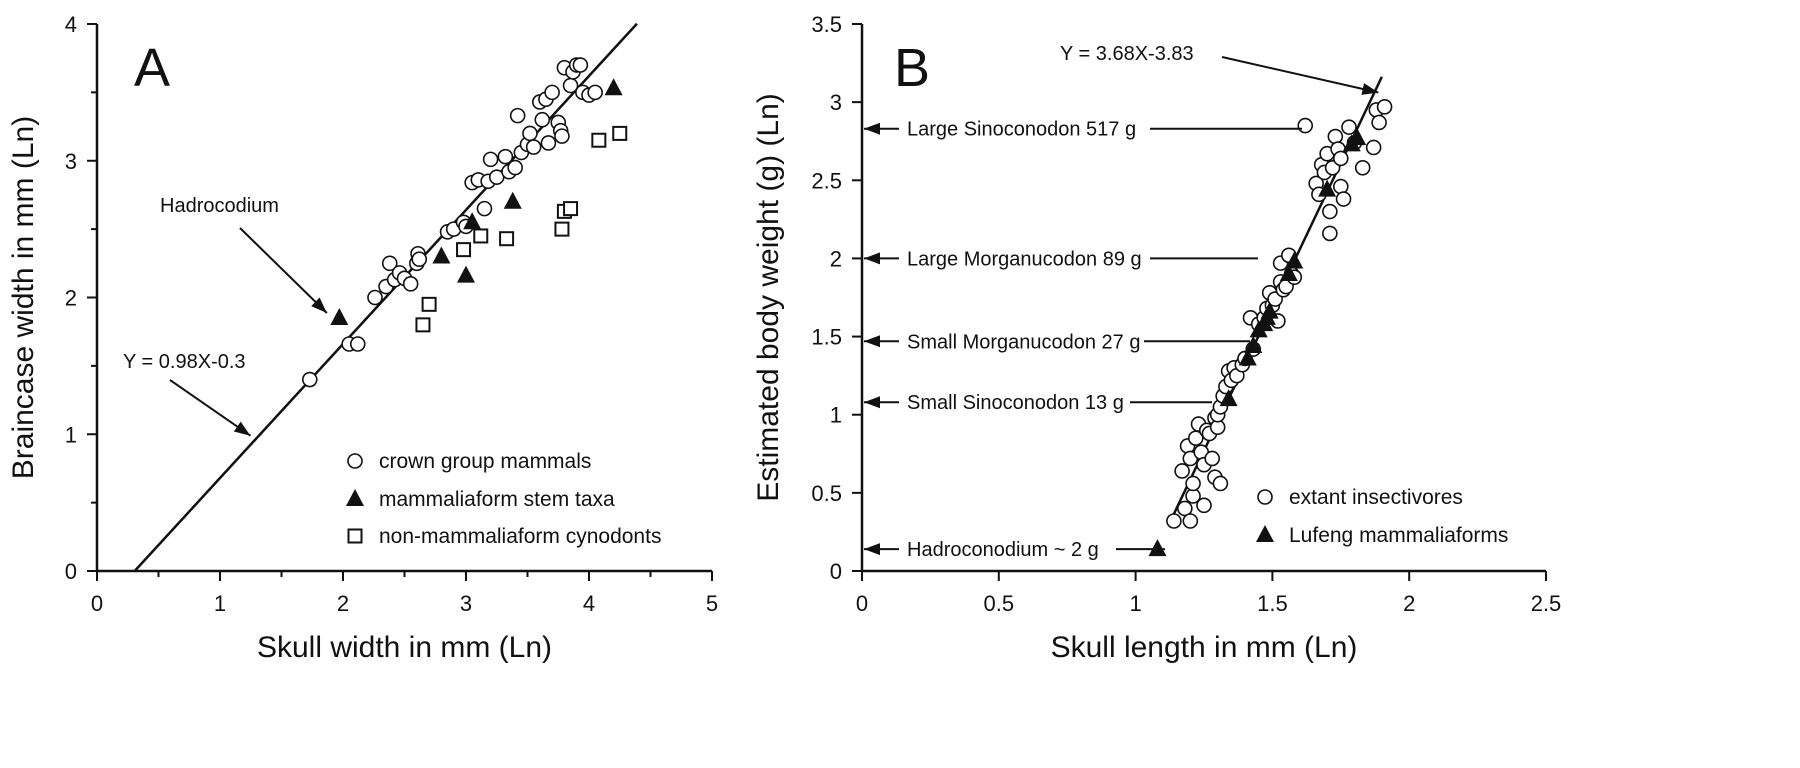 Image resolution: width=1800 pixels, height=768 pixels. What do you see at coordinates (1127, 54) in the screenshot?
I see `equation-label: Y = 3.68X-3.83` at bounding box center [1127, 54].